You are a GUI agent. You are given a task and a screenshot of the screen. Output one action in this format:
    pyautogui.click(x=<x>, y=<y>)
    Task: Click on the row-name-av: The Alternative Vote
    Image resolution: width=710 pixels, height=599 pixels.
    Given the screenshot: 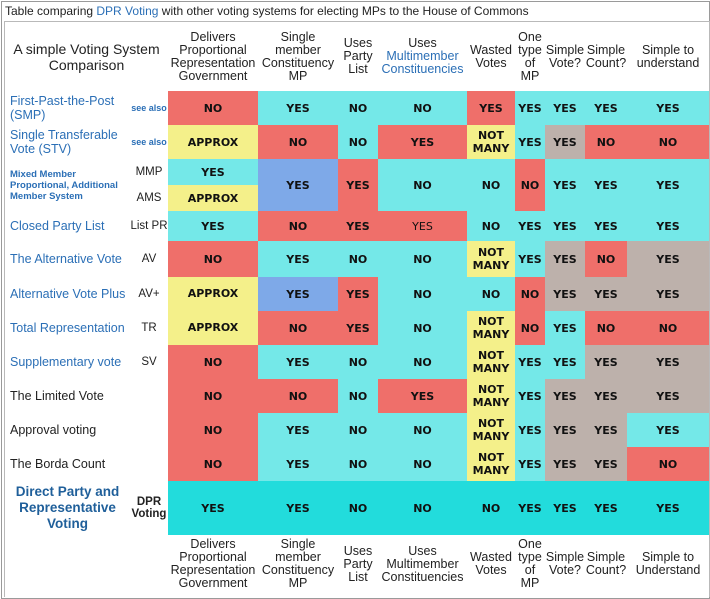 What is the action you would take?
    pyautogui.click(x=67, y=259)
    